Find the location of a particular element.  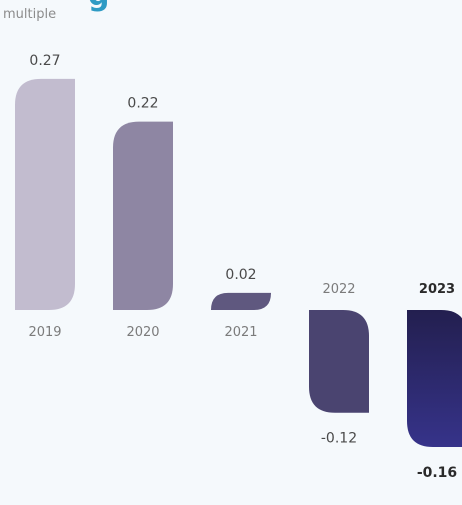

category-label-2020: 2020 is located at coordinates (142, 332).